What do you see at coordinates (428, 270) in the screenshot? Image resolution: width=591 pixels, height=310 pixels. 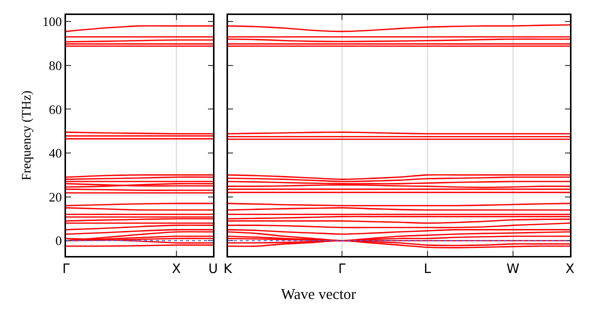 I see `x-tick-label: L` at bounding box center [428, 270].